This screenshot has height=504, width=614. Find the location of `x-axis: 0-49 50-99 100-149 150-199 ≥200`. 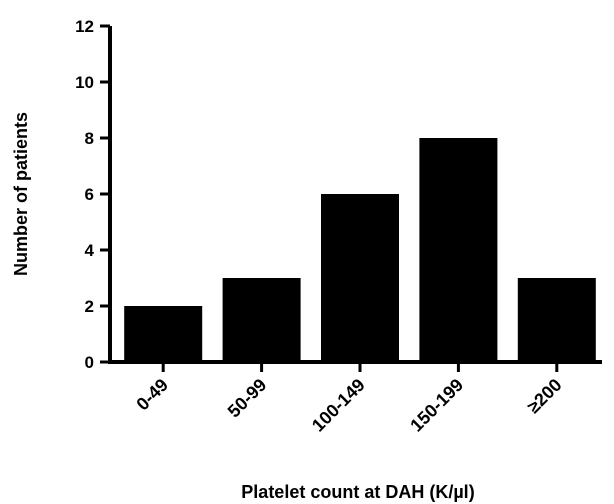

x-axis: 0-49 50-99 100-149 150-199 ≥200 is located at coordinates (355, 398).